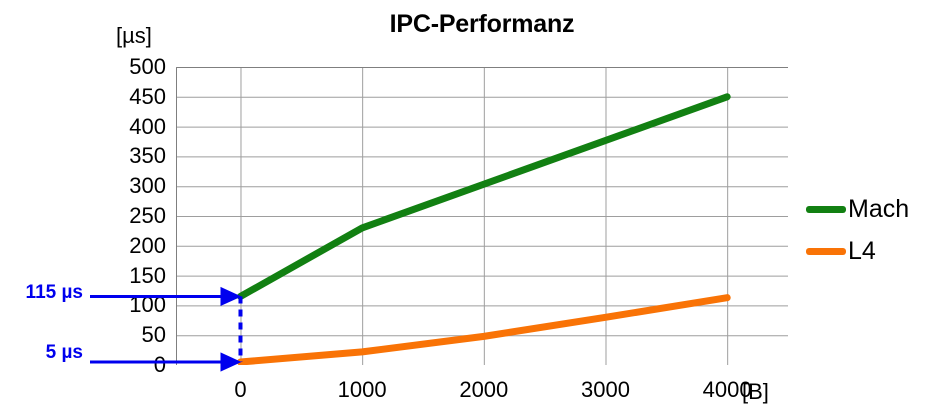 This screenshot has height=415, width=931. I want to click on y-axis-tick-label: 400, so click(147, 126).